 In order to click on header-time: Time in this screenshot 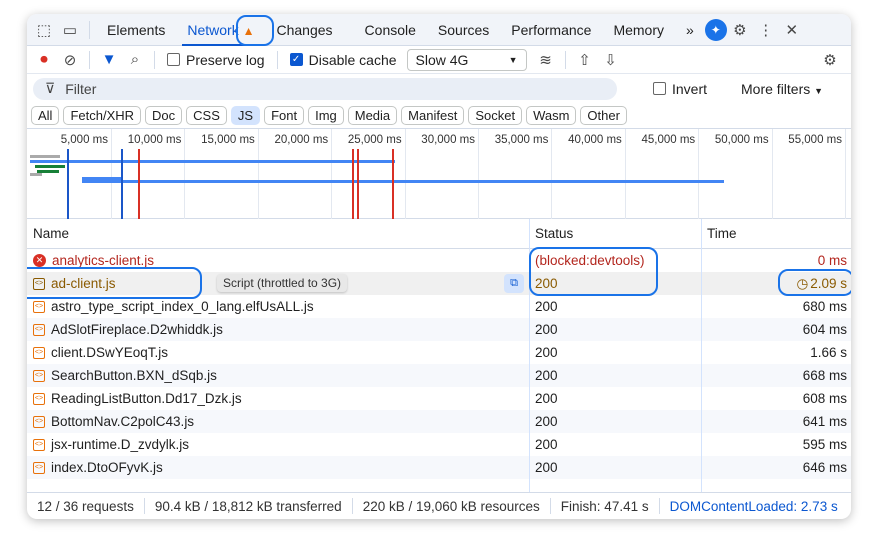, I will do `click(722, 233)`.